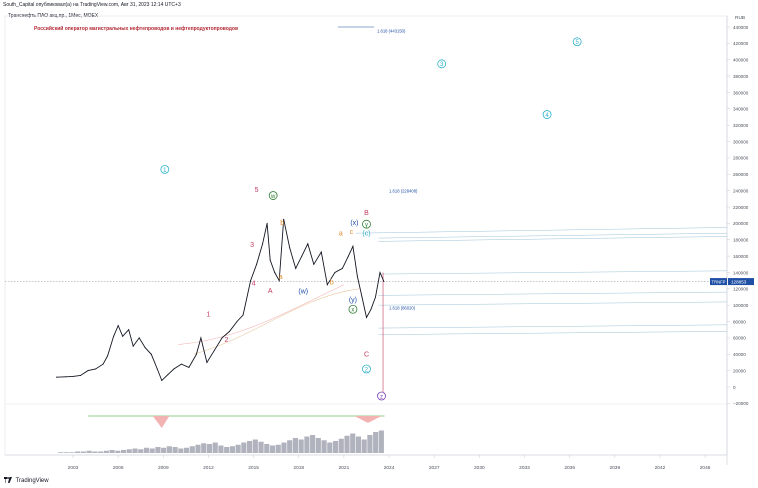 The image size is (758, 488). I want to click on x-tick-label: 2006, so click(118, 468).